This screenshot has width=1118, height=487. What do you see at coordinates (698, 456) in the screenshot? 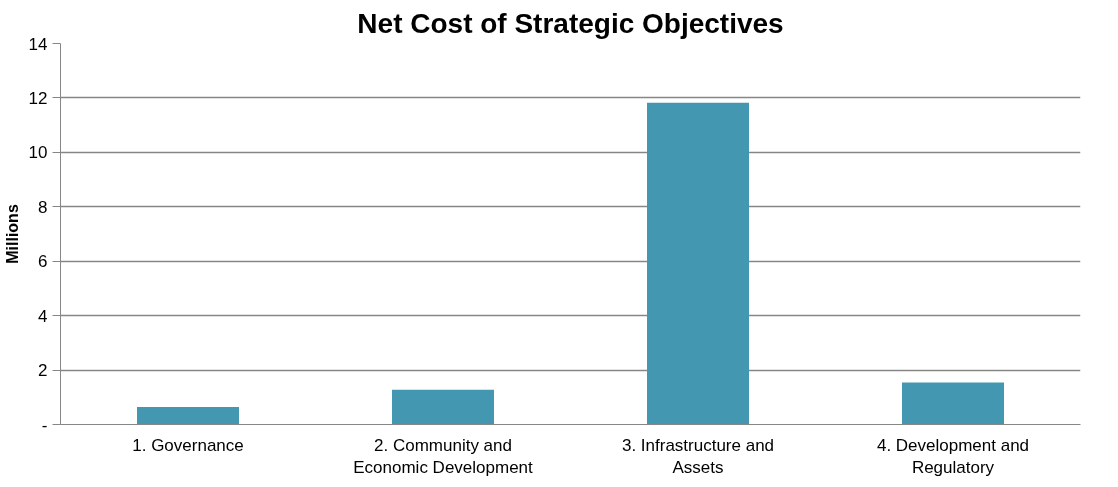
I see `x-tick-label: 3. Infrastructure and Assets` at bounding box center [698, 456].